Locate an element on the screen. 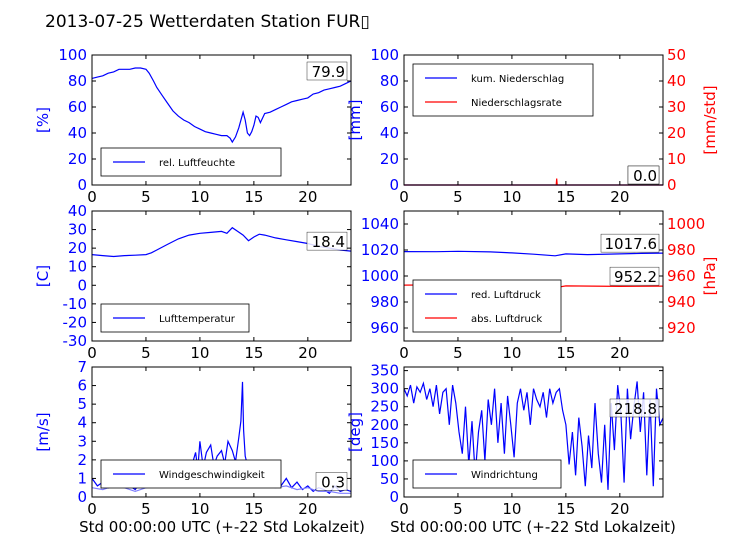 This screenshot has width=736, height=552. legend-label: Windrichtung is located at coordinates (504, 475).